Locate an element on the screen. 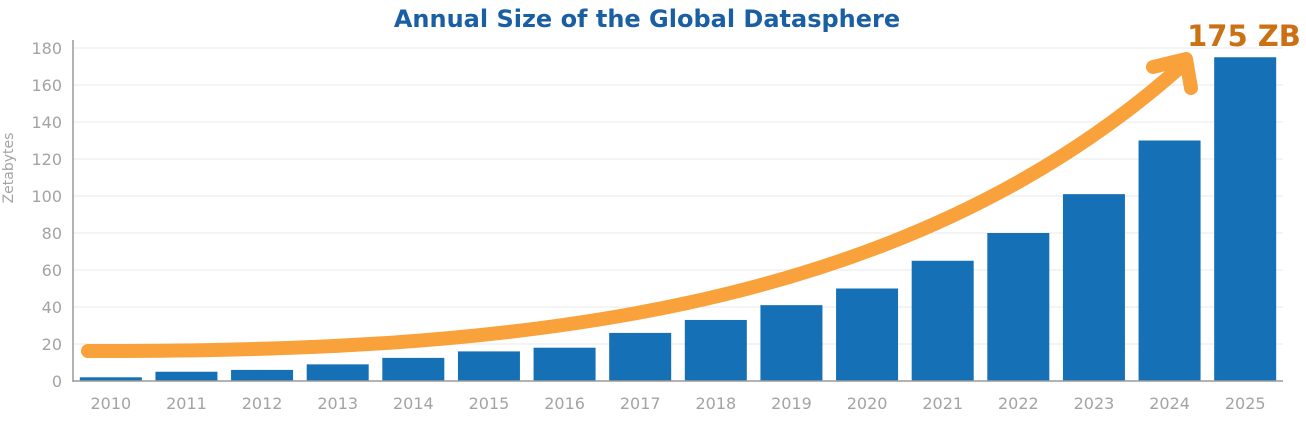  y-tick-label: 140 is located at coordinates (46, 122).